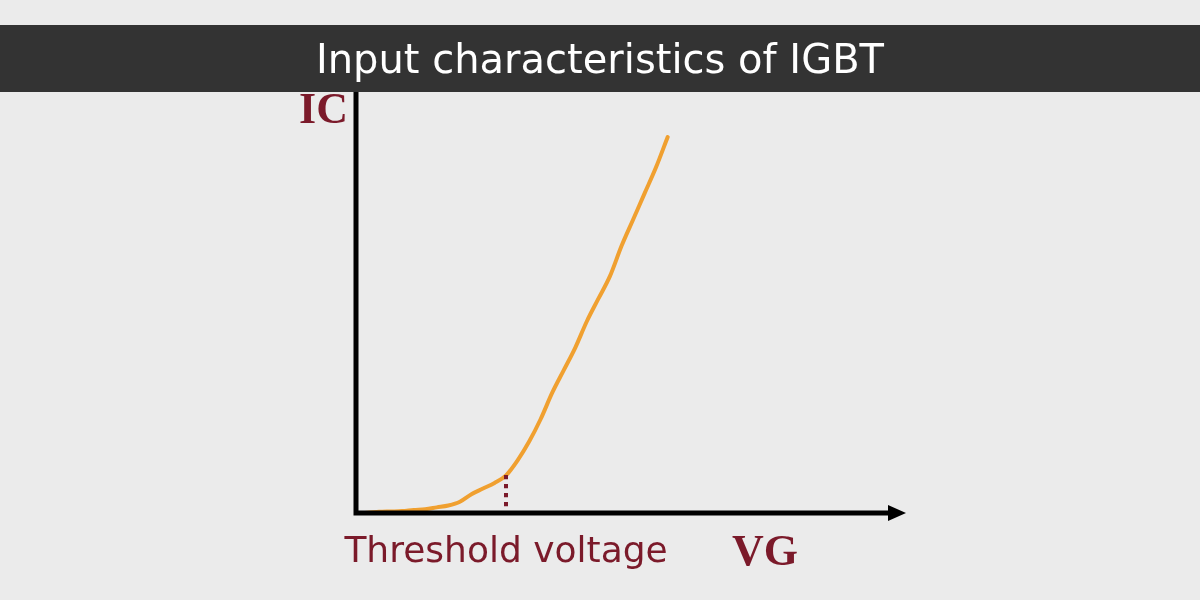 The width and height of the screenshot is (1200, 600). I want to click on y-axis-title: IC, so click(323, 108).